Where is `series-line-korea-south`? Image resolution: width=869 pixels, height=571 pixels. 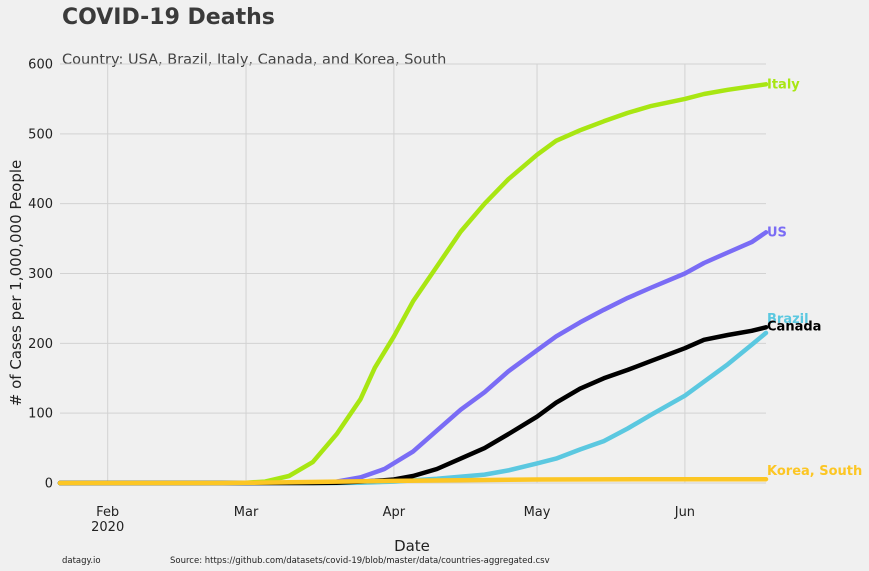
series-line-korea-south is located at coordinates (413, 481).